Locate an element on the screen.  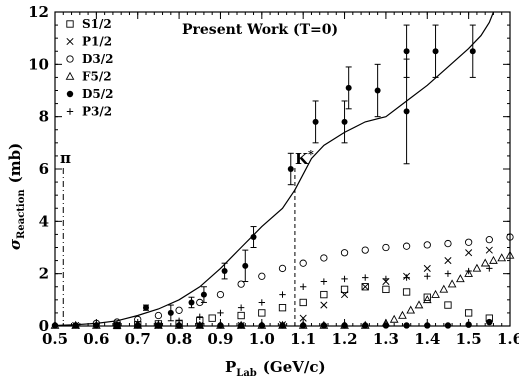
y-tick-label: 6 is located at coordinates (44, 169).